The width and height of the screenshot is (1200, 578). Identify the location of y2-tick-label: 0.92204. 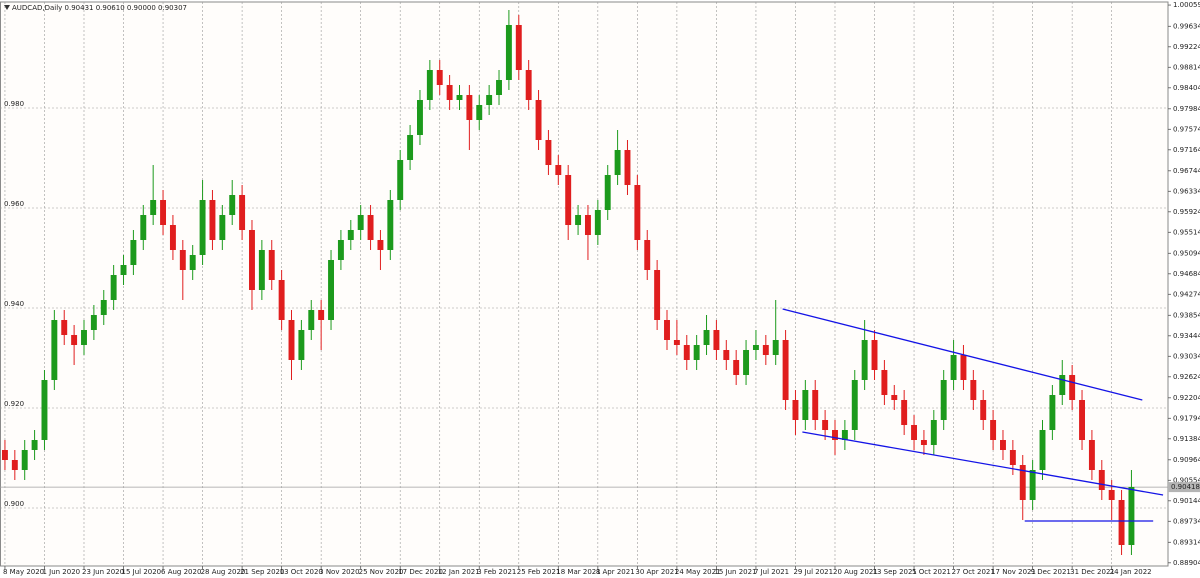
(1186, 398).